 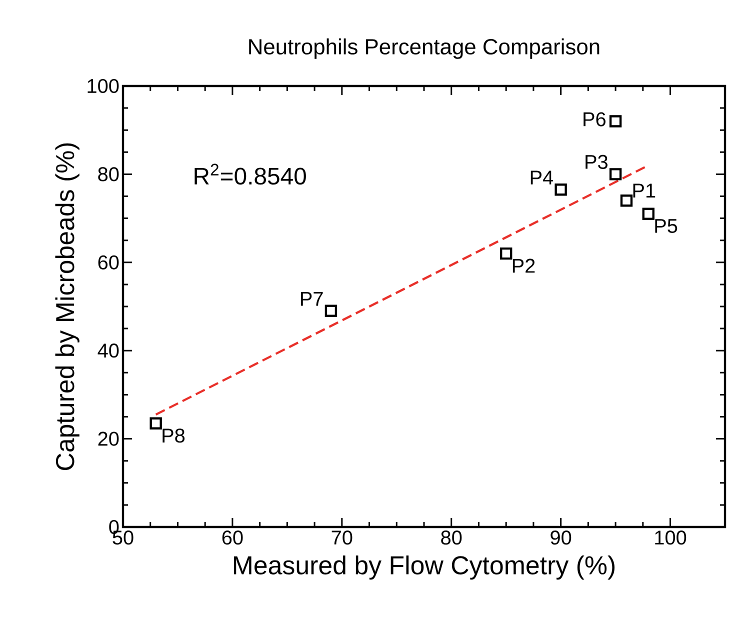 What do you see at coordinates (108, 351) in the screenshot?
I see `y-tick-label: 40` at bounding box center [108, 351].